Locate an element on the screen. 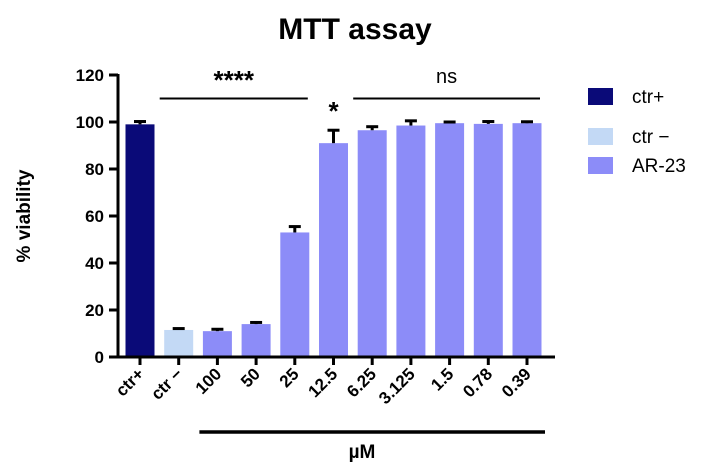 The width and height of the screenshot is (714, 471). x-tick-label: 50 is located at coordinates (250, 377).